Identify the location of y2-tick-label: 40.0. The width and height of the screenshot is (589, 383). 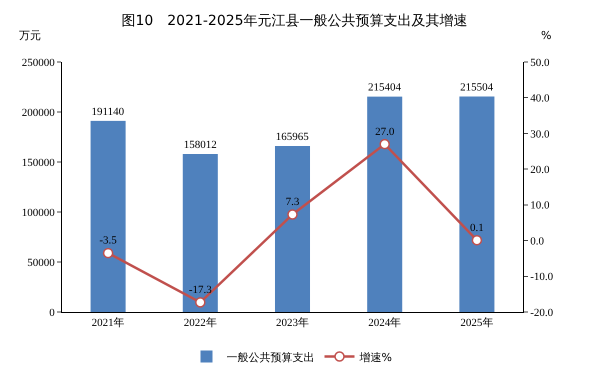
(540, 98).